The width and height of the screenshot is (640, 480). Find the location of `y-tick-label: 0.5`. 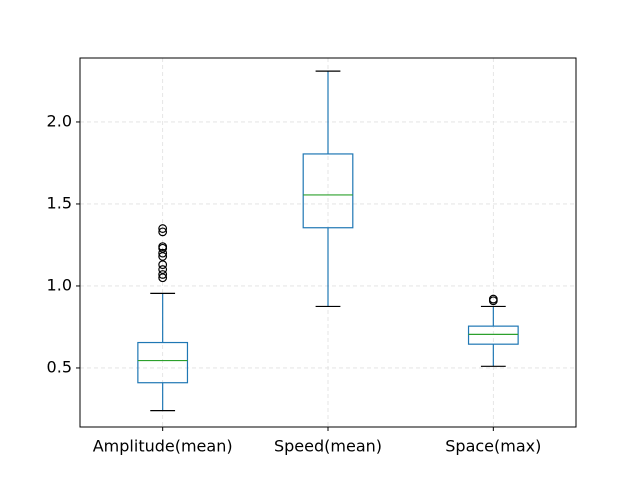

y-tick-label: 0.5 is located at coordinates (59, 366).